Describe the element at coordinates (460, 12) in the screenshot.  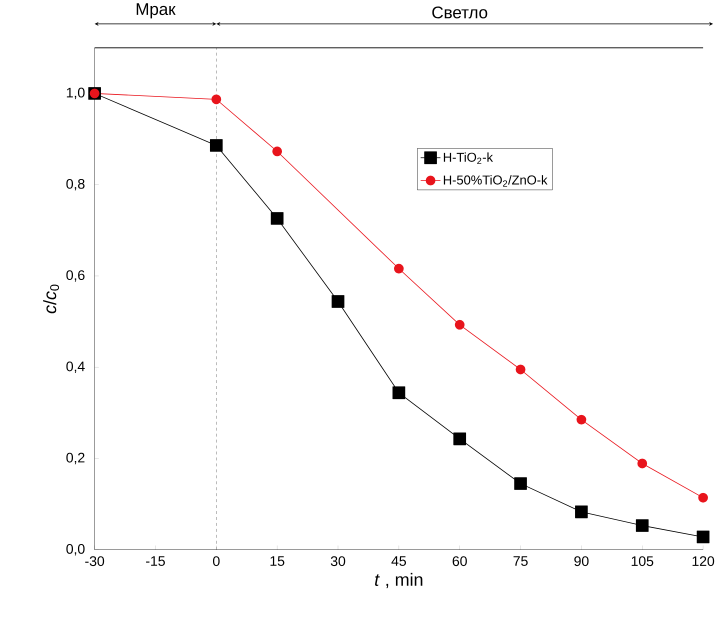
I see `text: Светло` at that location.